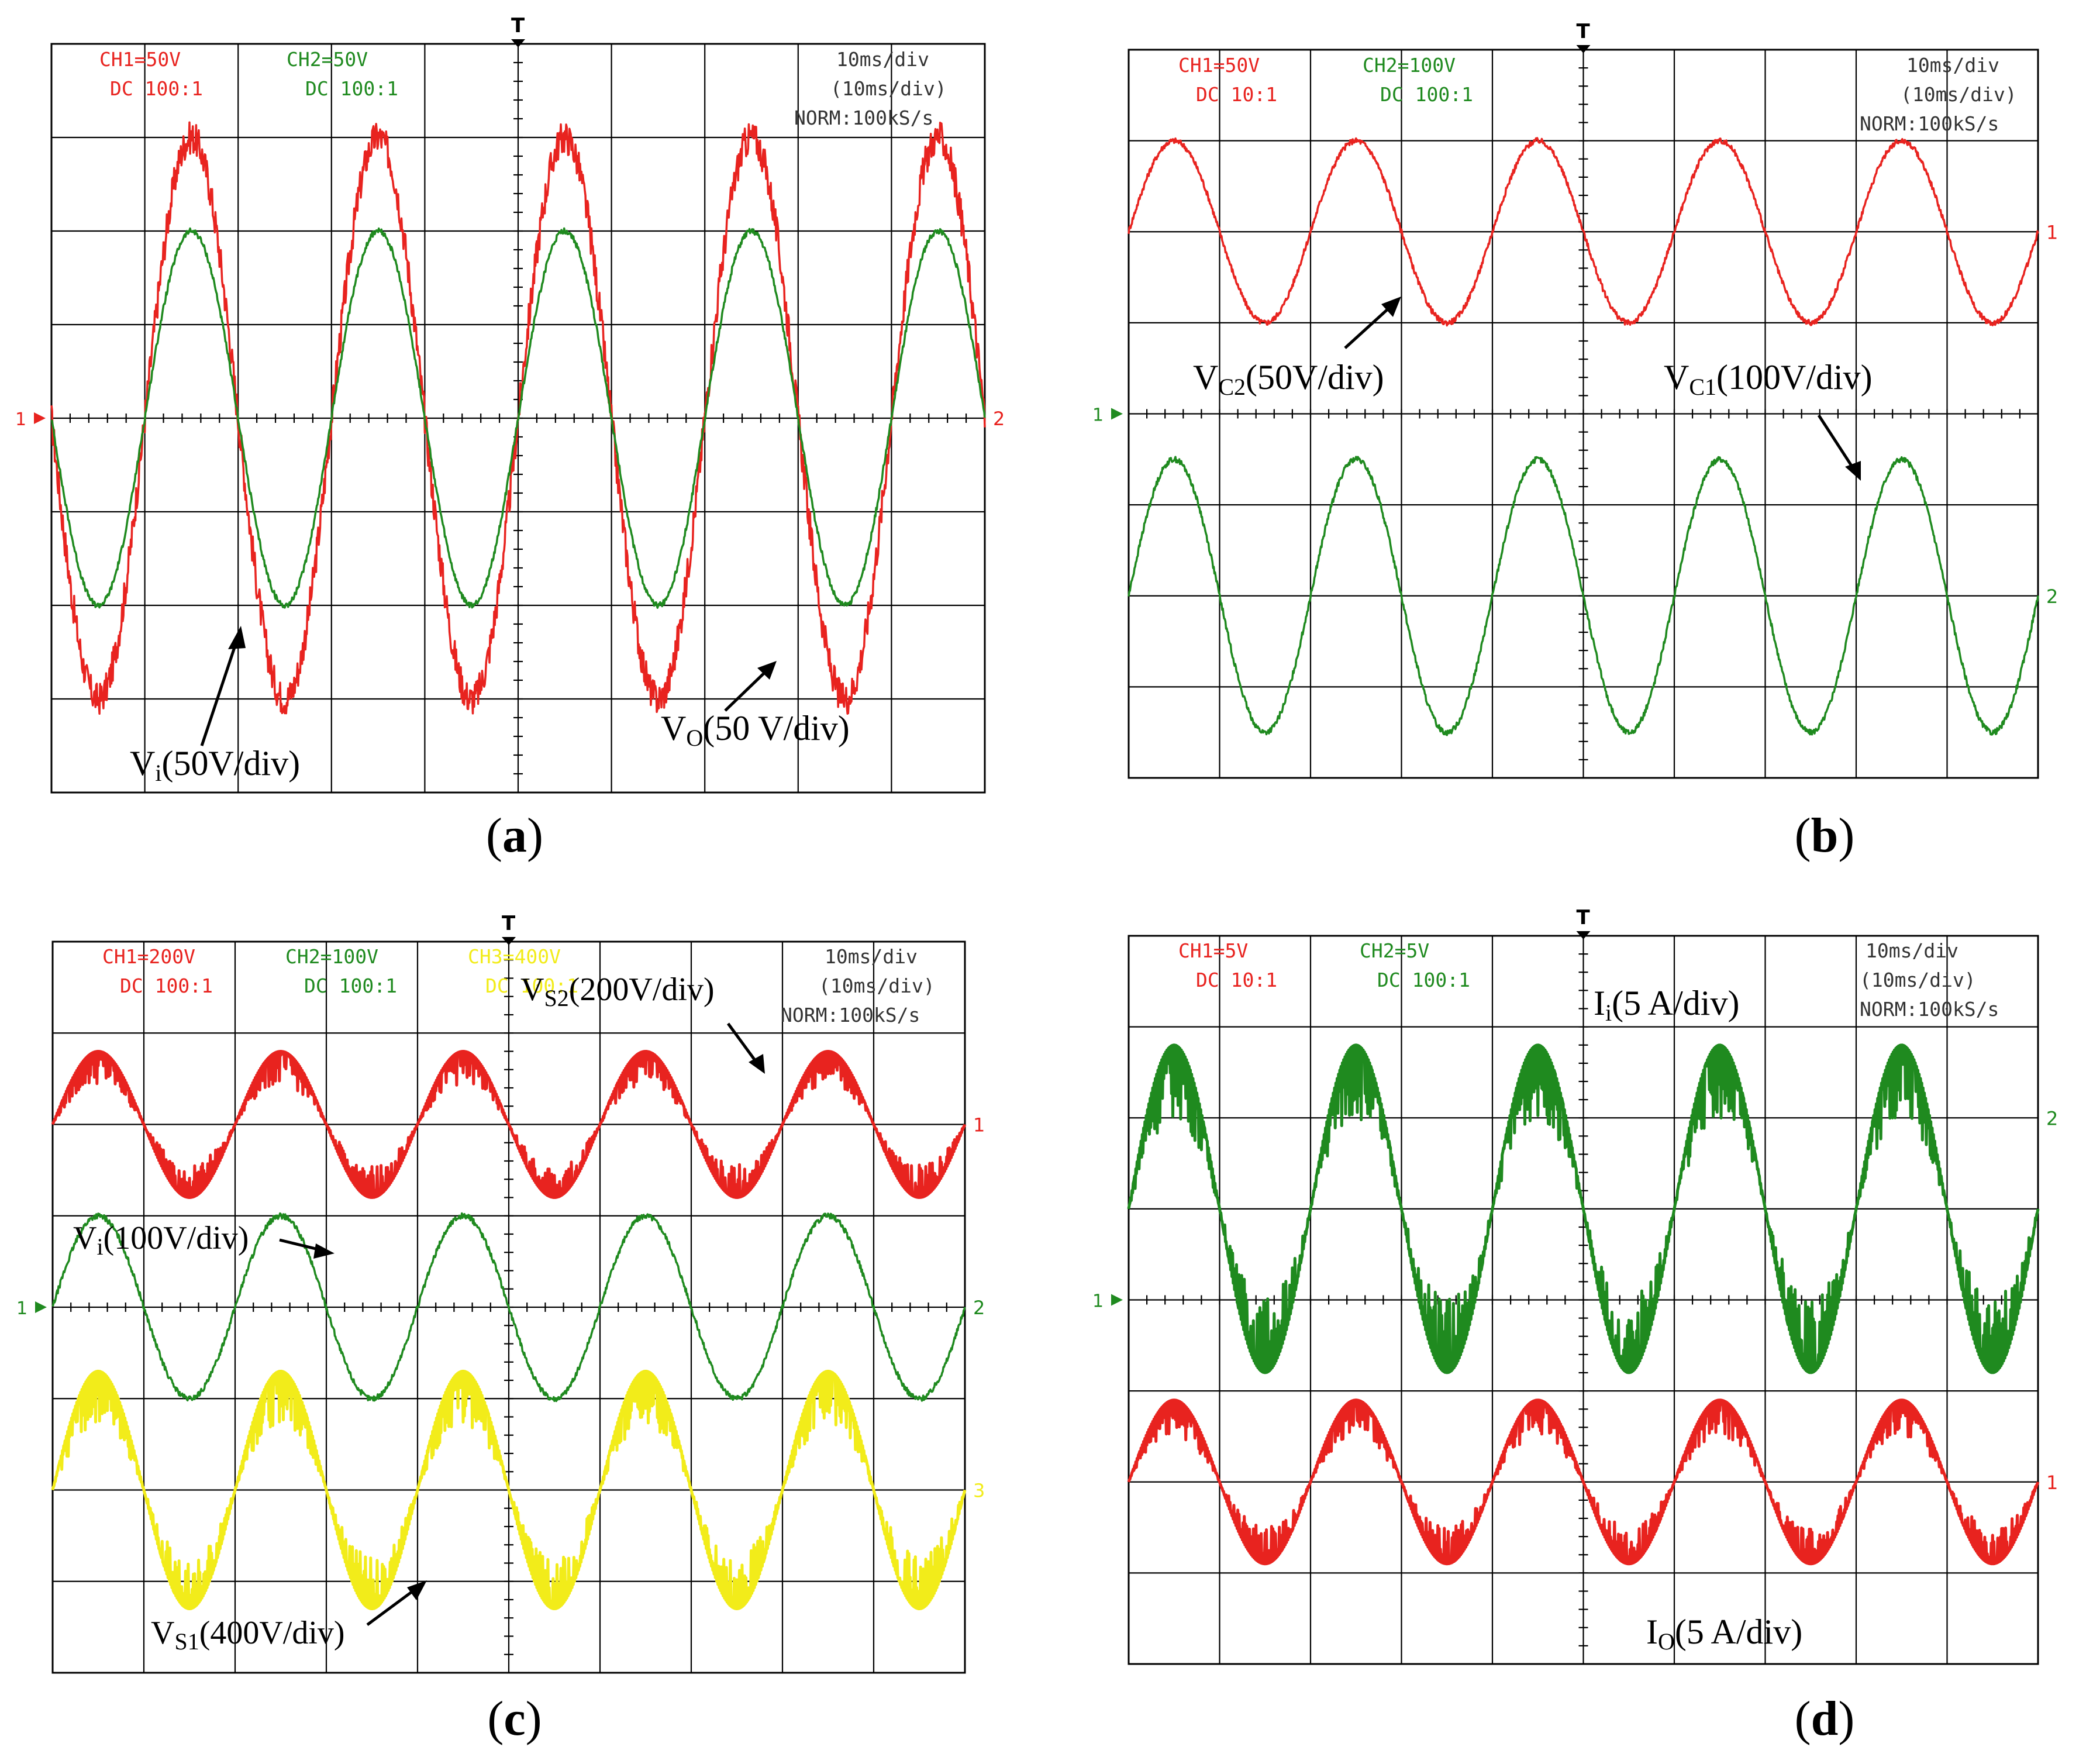 The image size is (2093, 1764). I want to click on arrow-vs1-head, so click(417, 1590).